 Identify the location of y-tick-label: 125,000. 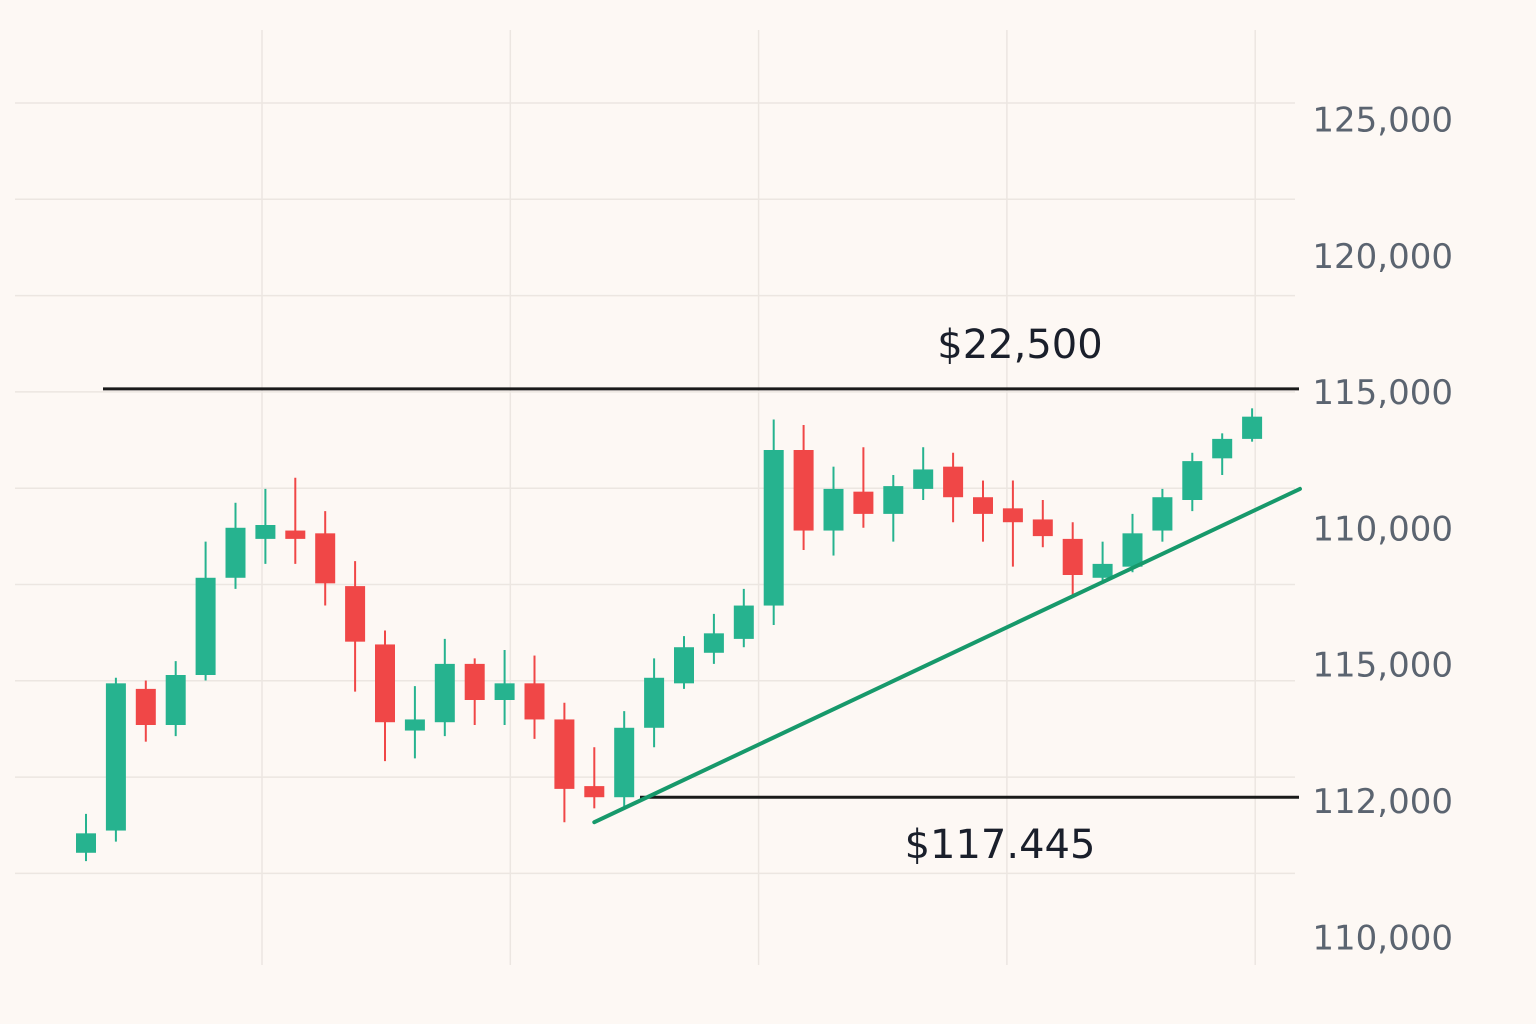
(1382, 121).